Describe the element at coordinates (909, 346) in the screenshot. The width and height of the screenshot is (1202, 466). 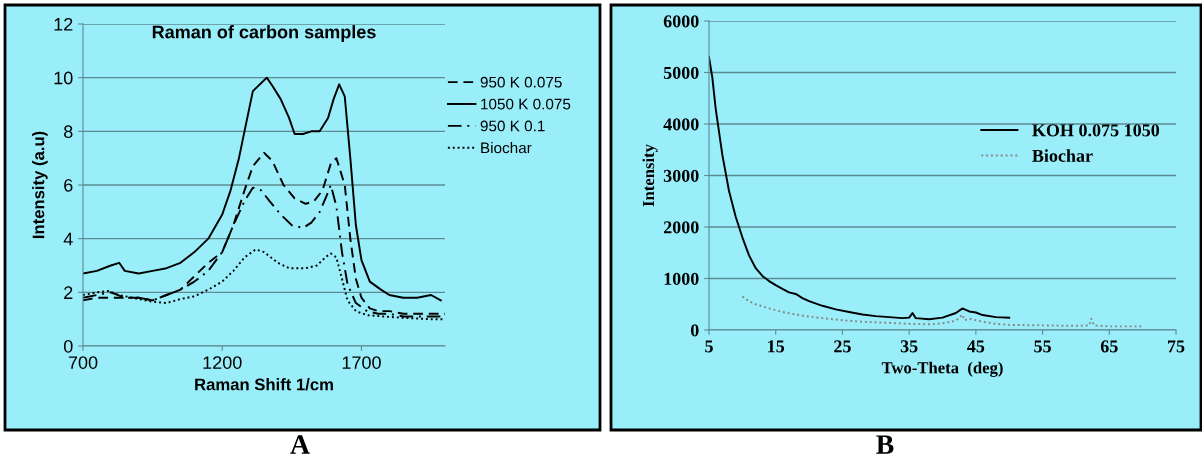
I see `x-tick-label: 35` at that location.